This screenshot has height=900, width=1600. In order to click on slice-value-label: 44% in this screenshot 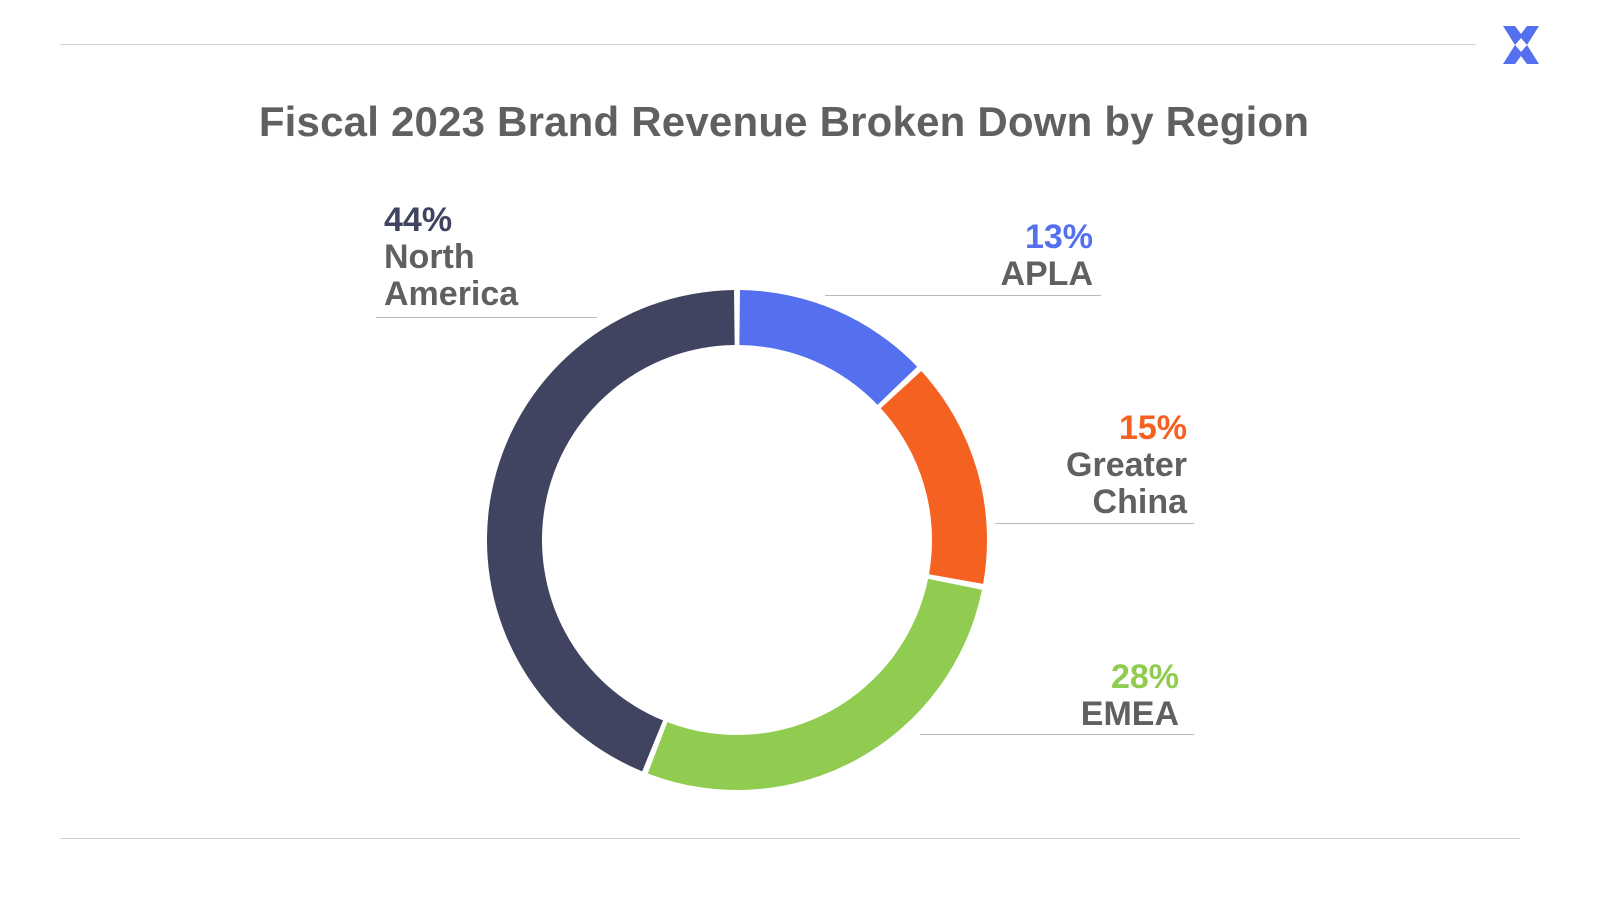, I will do `click(418, 220)`.